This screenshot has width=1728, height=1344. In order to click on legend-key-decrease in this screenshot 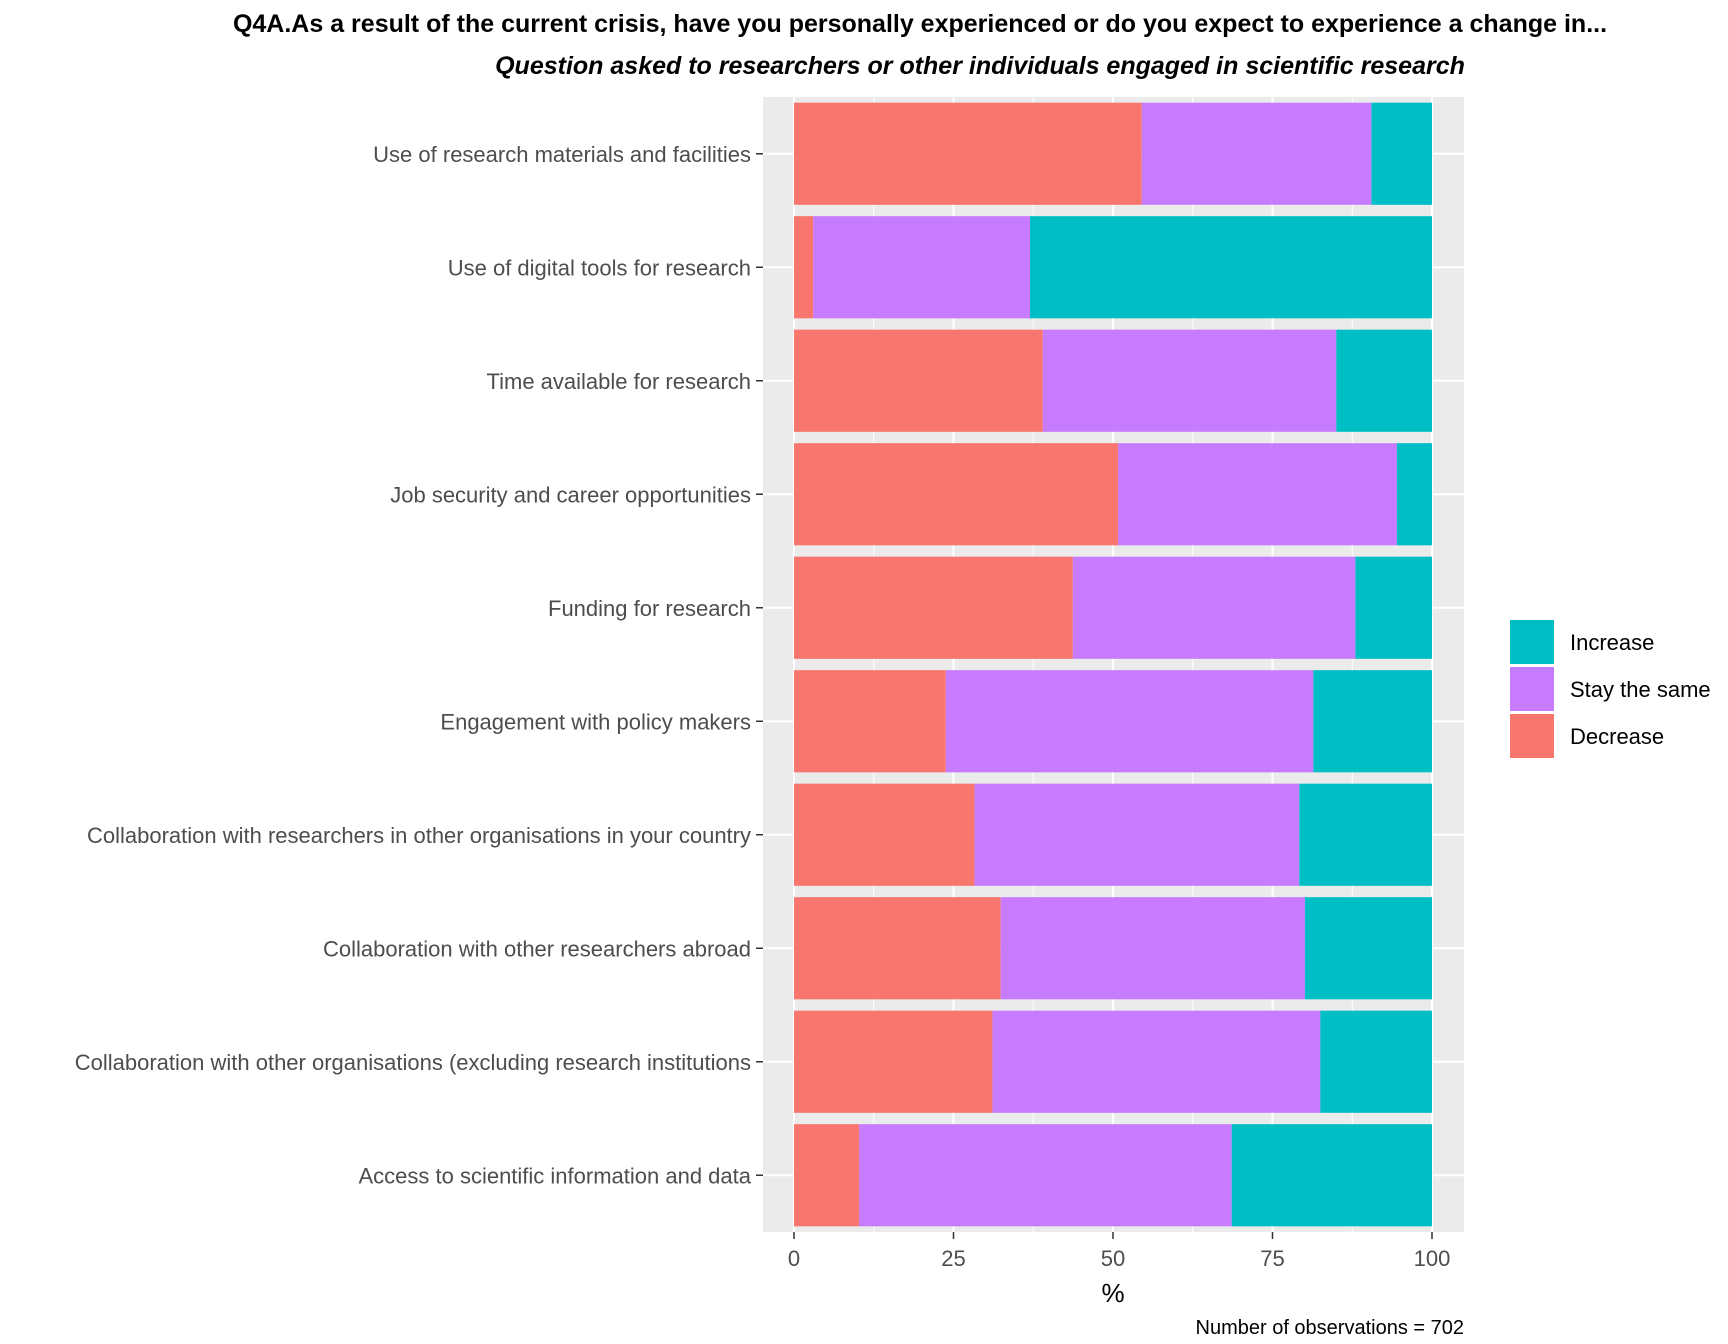, I will do `click(1532, 736)`.